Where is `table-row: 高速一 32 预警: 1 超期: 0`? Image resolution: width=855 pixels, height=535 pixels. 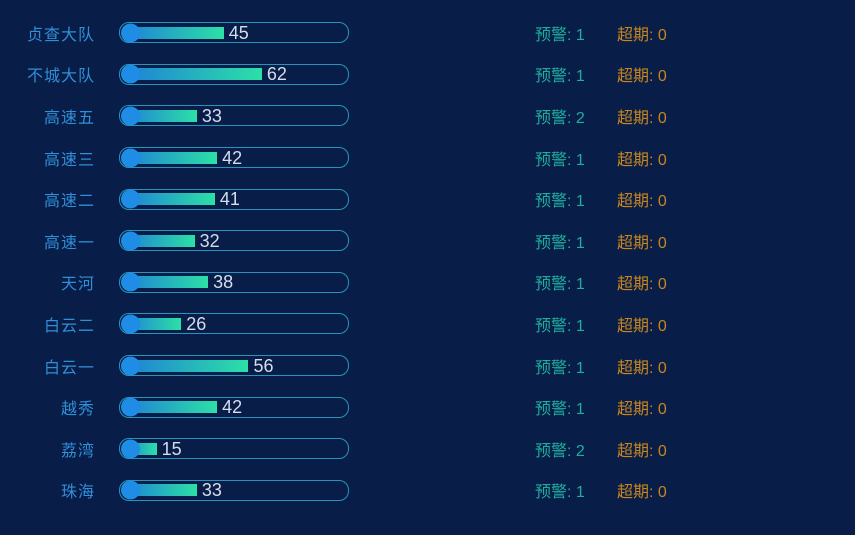 table-row: 高速一 32 预警: 1 超期: 0 is located at coordinates (427, 241).